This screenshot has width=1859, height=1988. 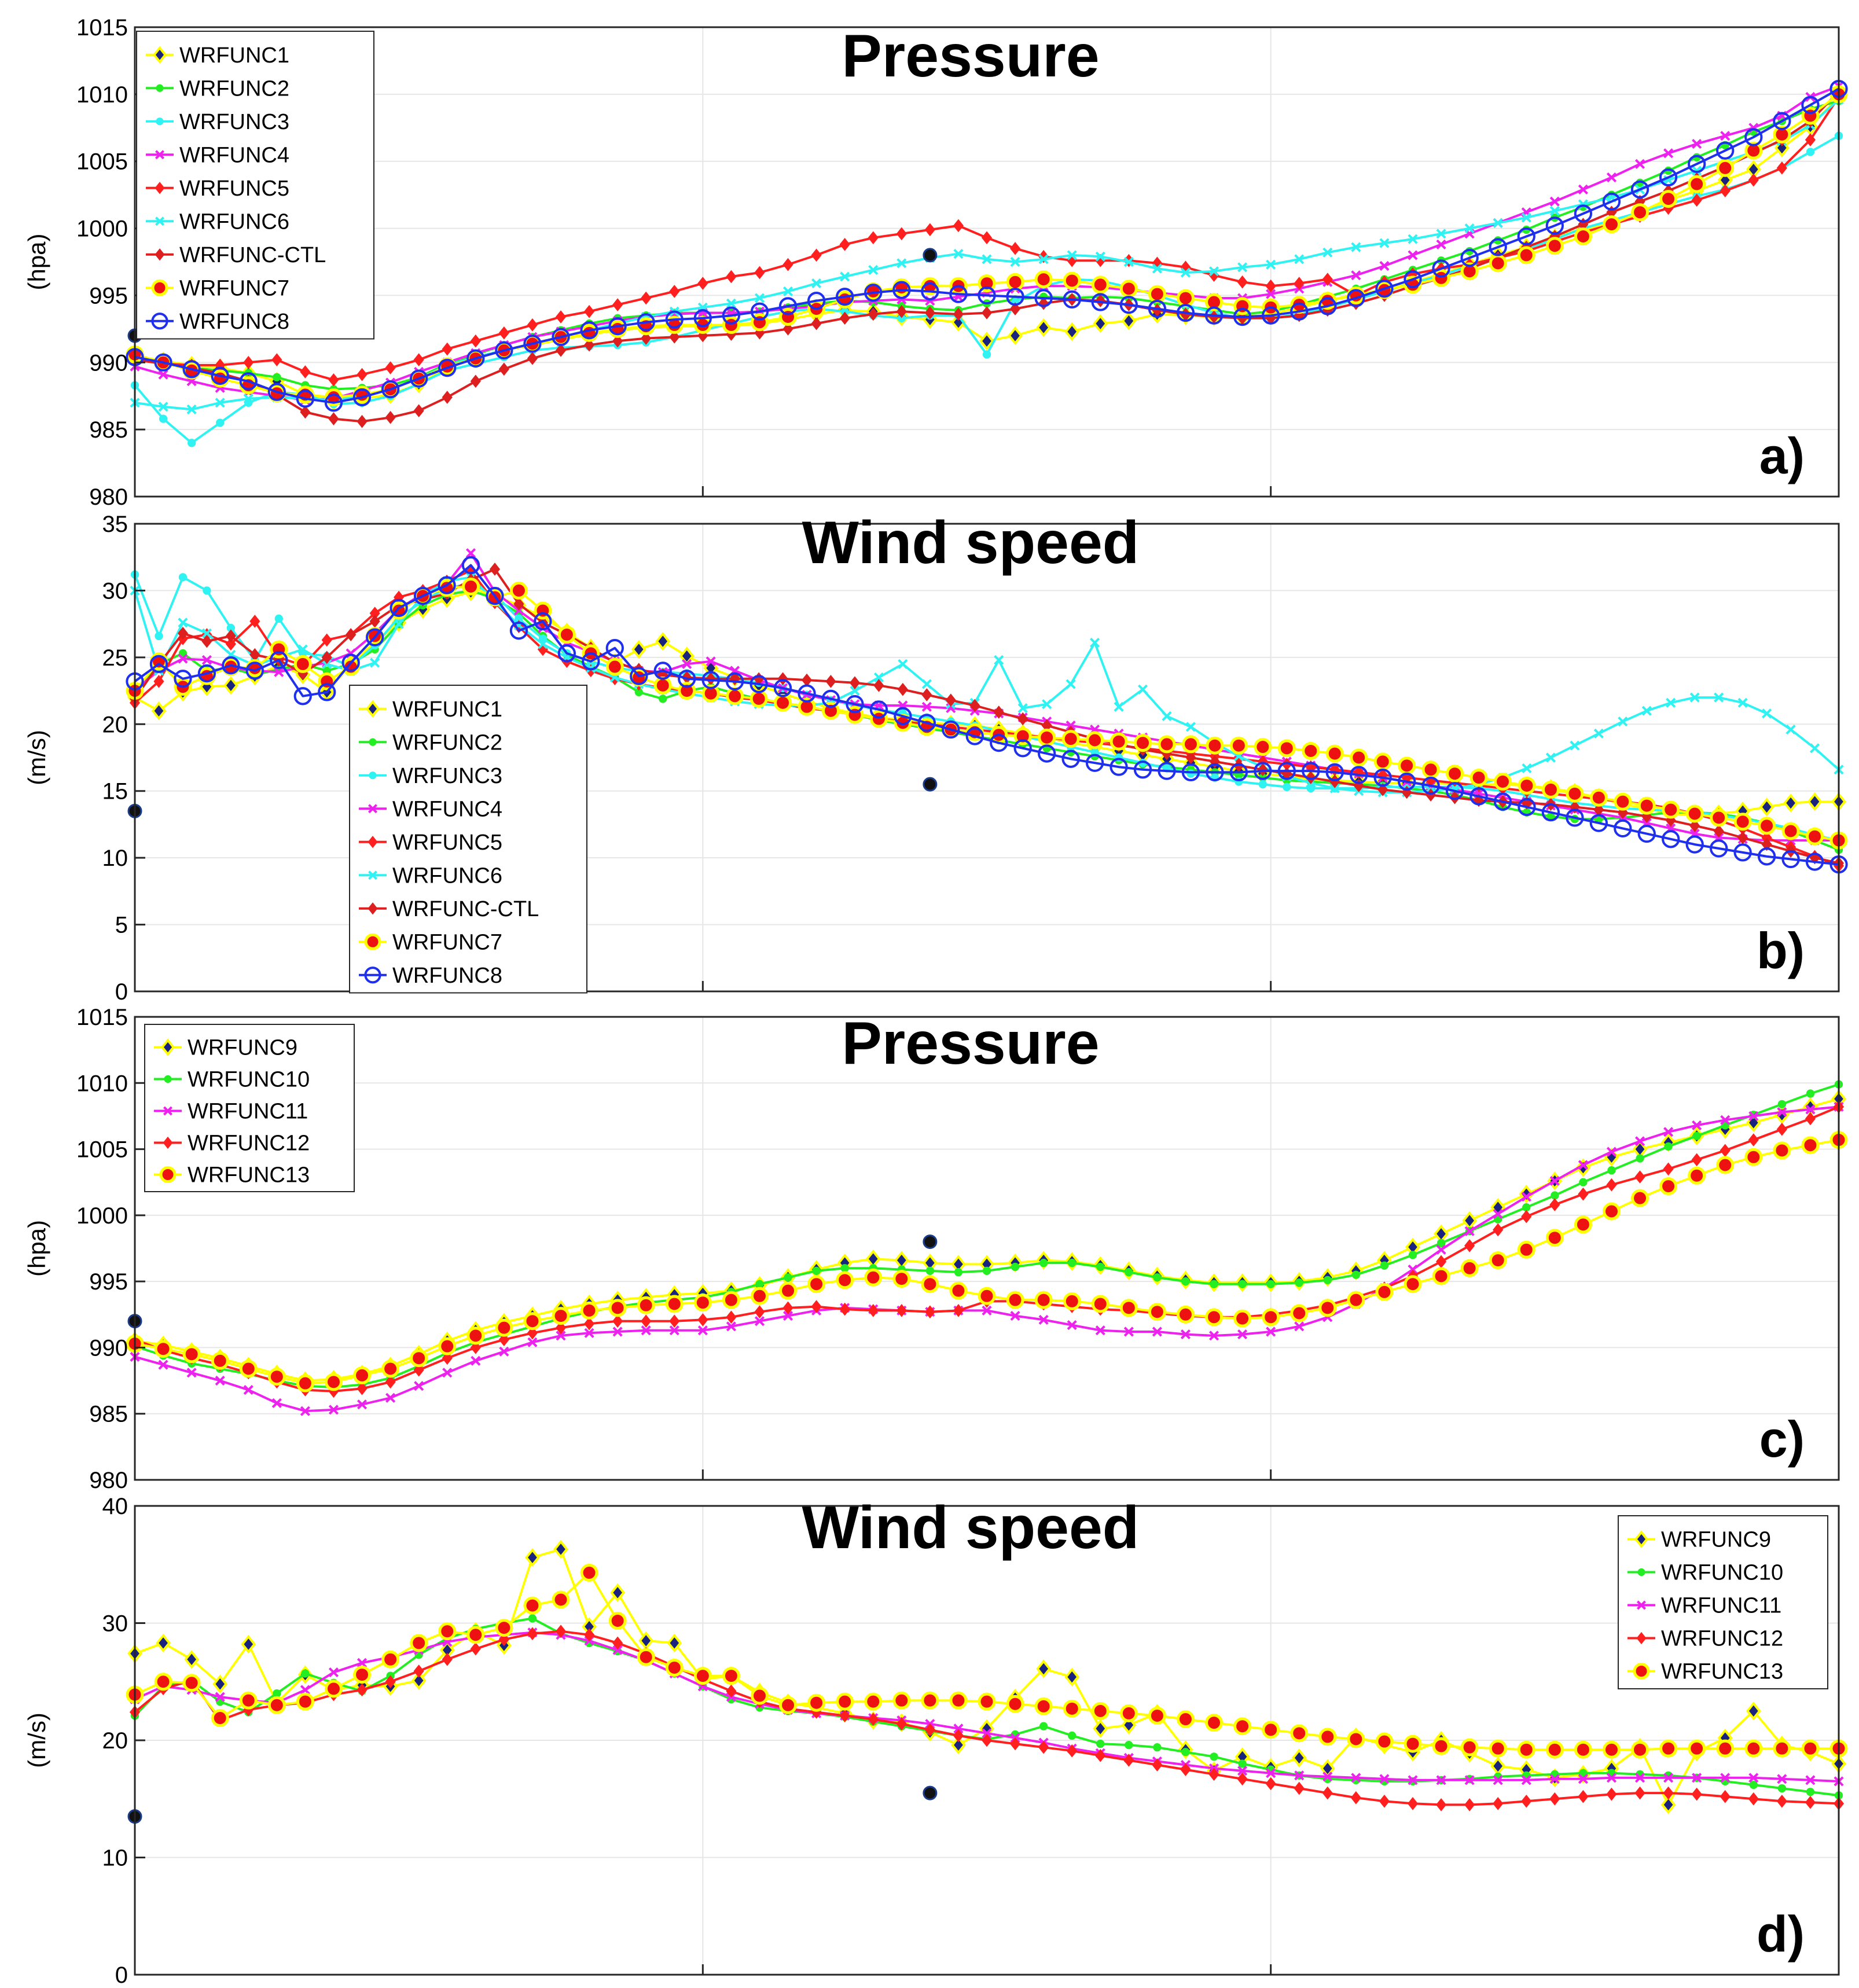 I want to click on panel-title: Pressure, so click(x=970, y=56).